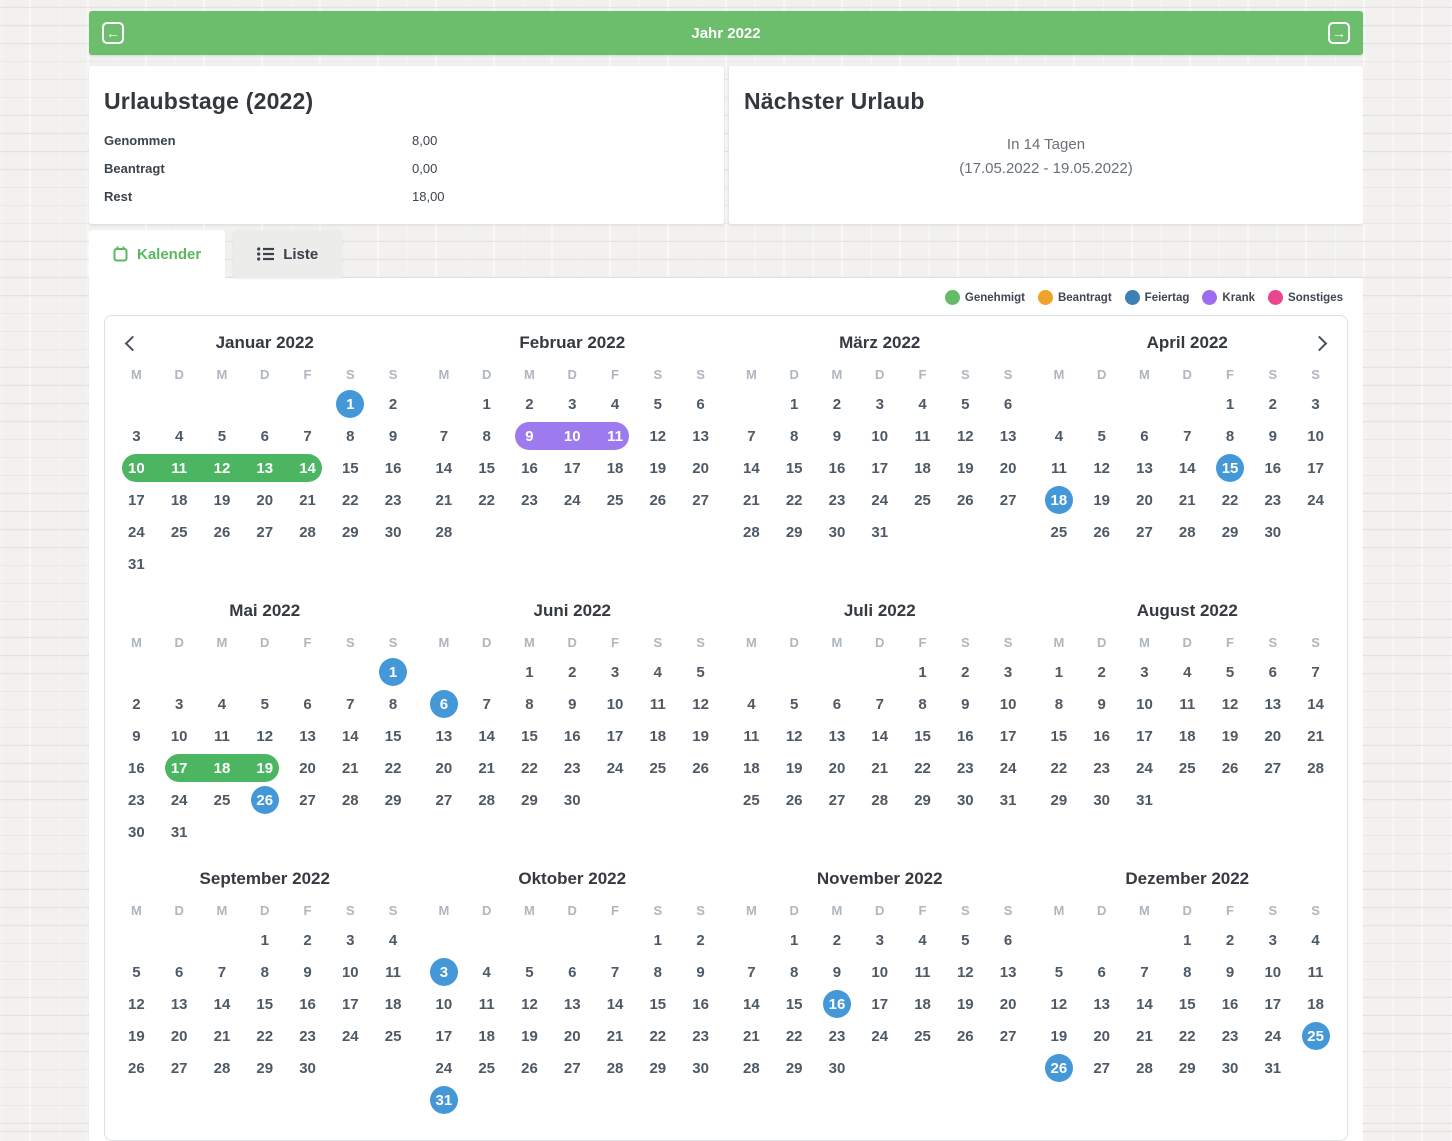  Describe the element at coordinates (1272, 532) in the screenshot. I see `day-cell: 30` at that location.